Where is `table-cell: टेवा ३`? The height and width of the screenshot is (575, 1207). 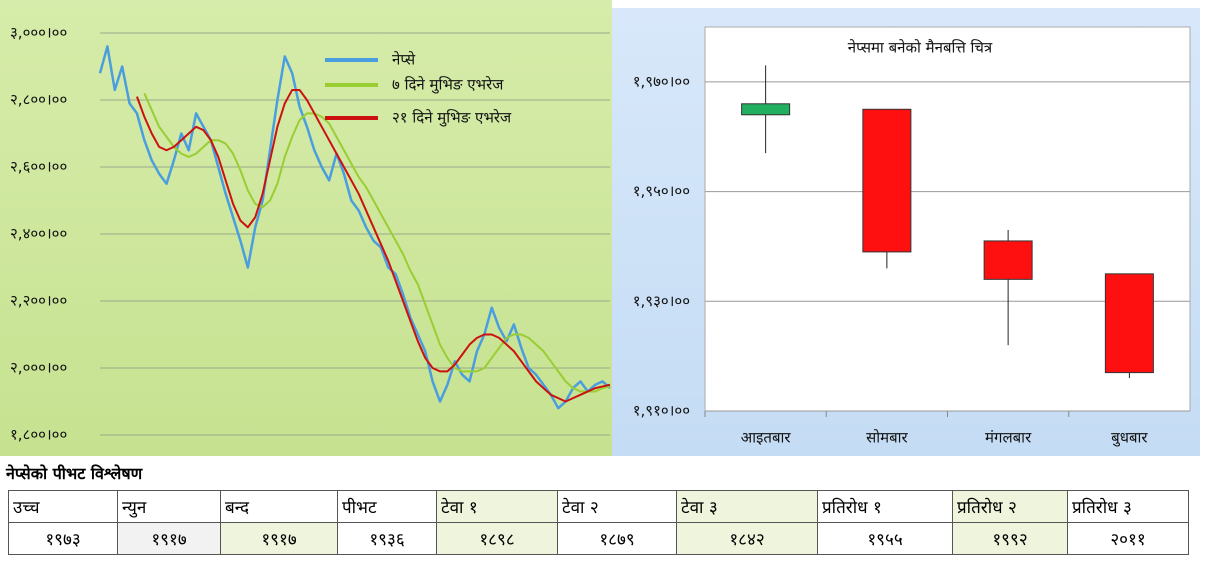 table-cell: टेवा ३ is located at coordinates (747, 506).